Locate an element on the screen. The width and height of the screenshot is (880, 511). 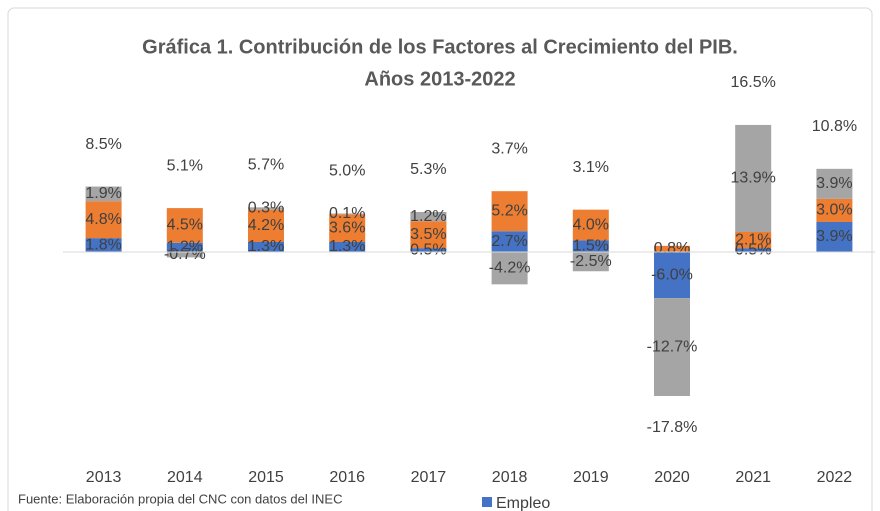
total-label: -17.8% is located at coordinates (672, 427).